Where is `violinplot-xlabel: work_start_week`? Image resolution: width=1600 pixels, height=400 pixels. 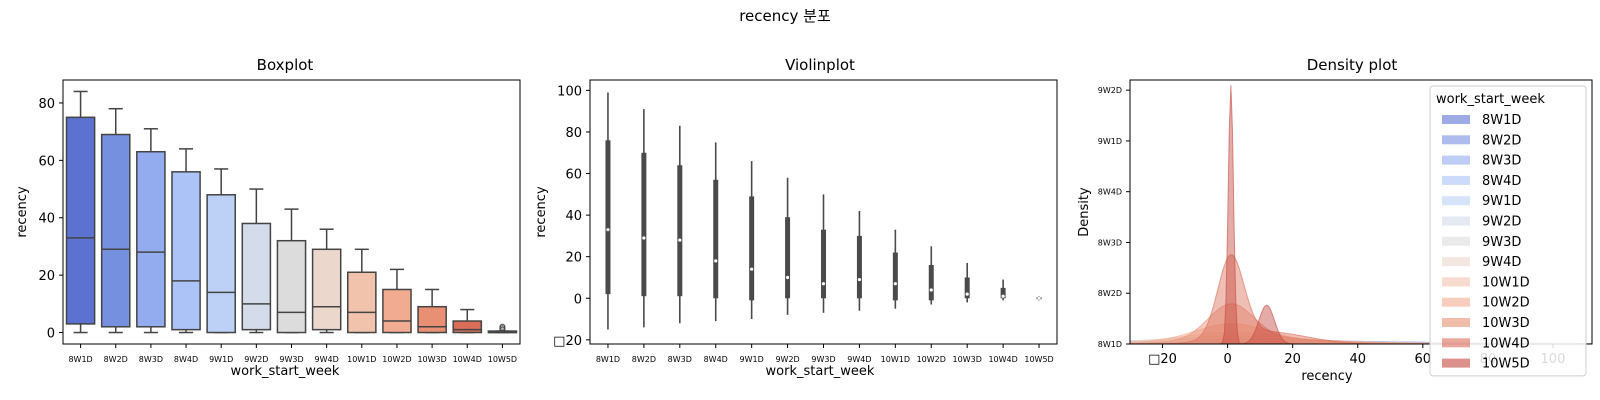
violinplot-xlabel: work_start_week is located at coordinates (820, 371).